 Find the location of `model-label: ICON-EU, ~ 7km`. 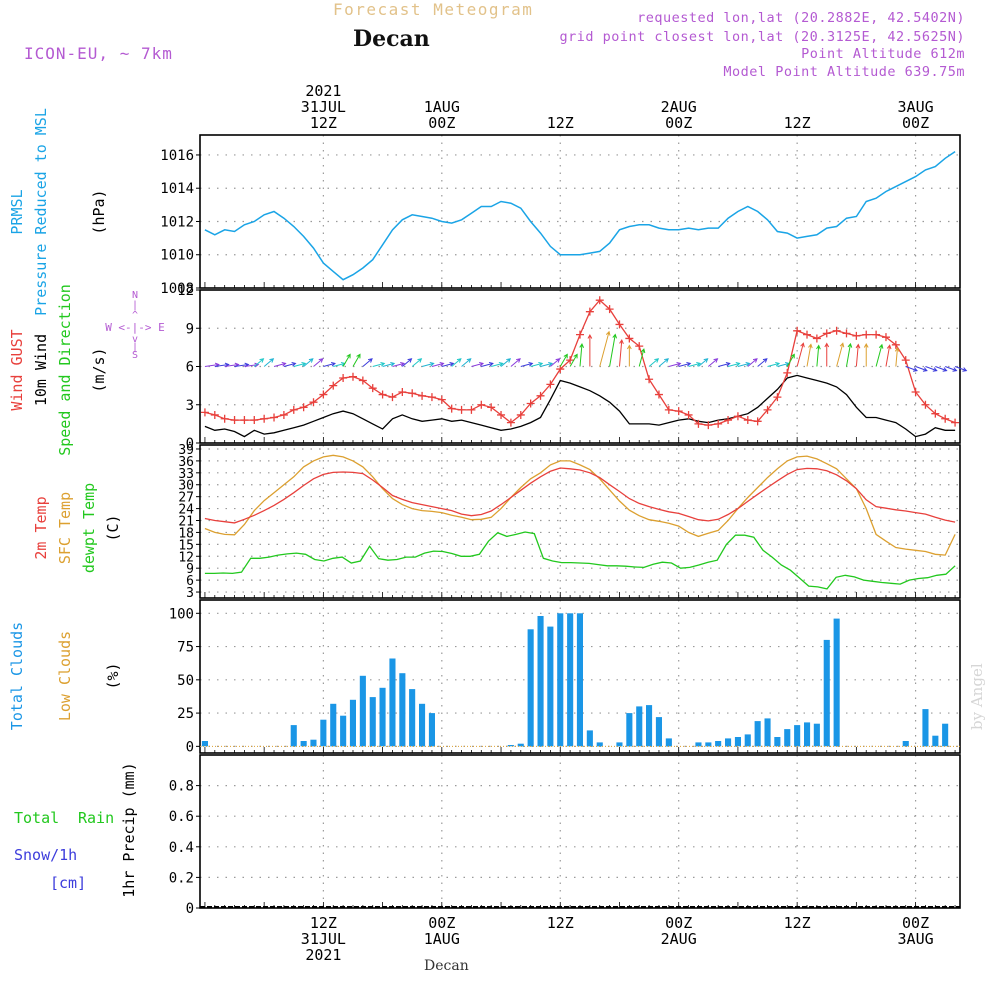

model-label: ICON-EU, ~ 7km is located at coordinates (98, 53).